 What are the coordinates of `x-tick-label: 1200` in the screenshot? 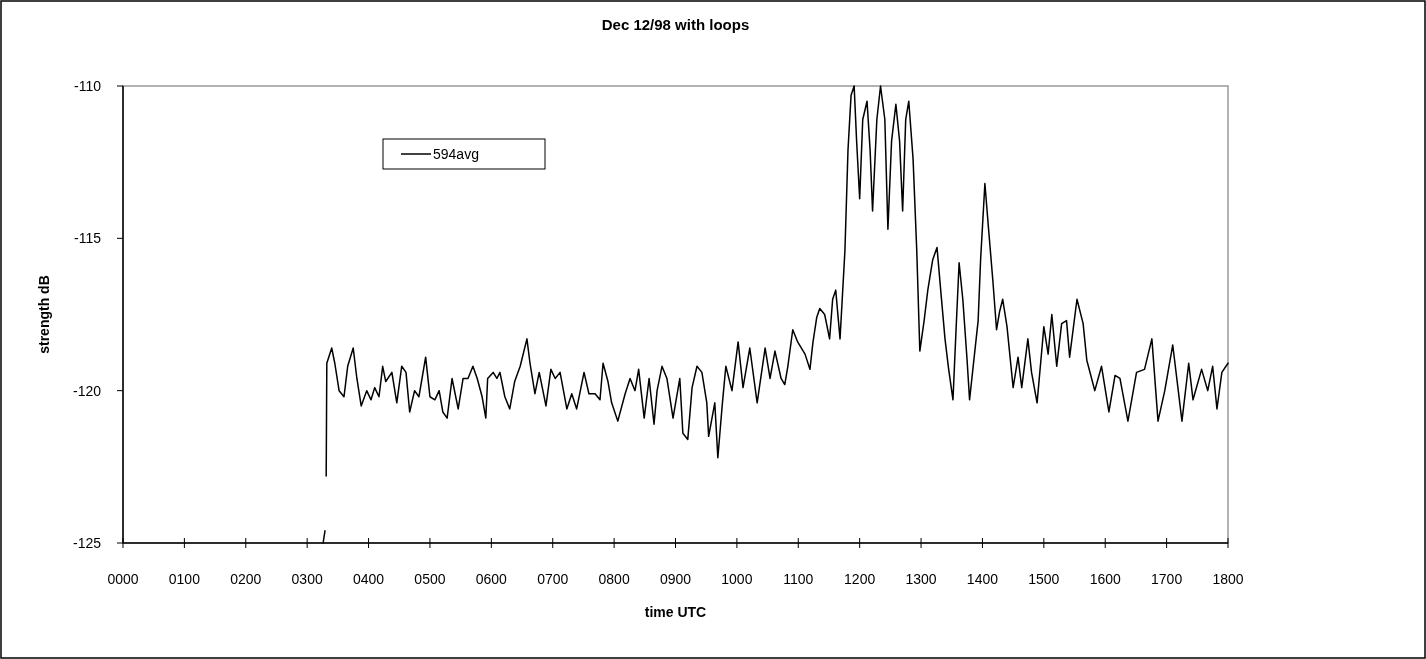 It's located at (860, 579).